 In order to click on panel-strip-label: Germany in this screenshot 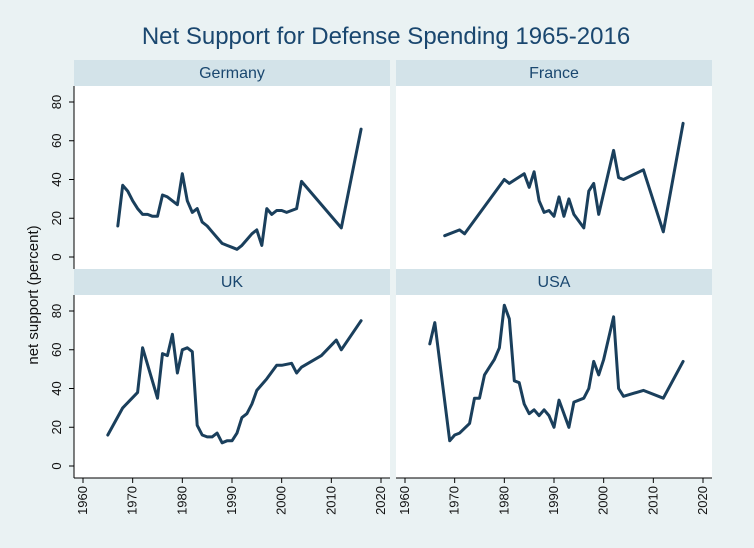, I will do `click(232, 73)`.